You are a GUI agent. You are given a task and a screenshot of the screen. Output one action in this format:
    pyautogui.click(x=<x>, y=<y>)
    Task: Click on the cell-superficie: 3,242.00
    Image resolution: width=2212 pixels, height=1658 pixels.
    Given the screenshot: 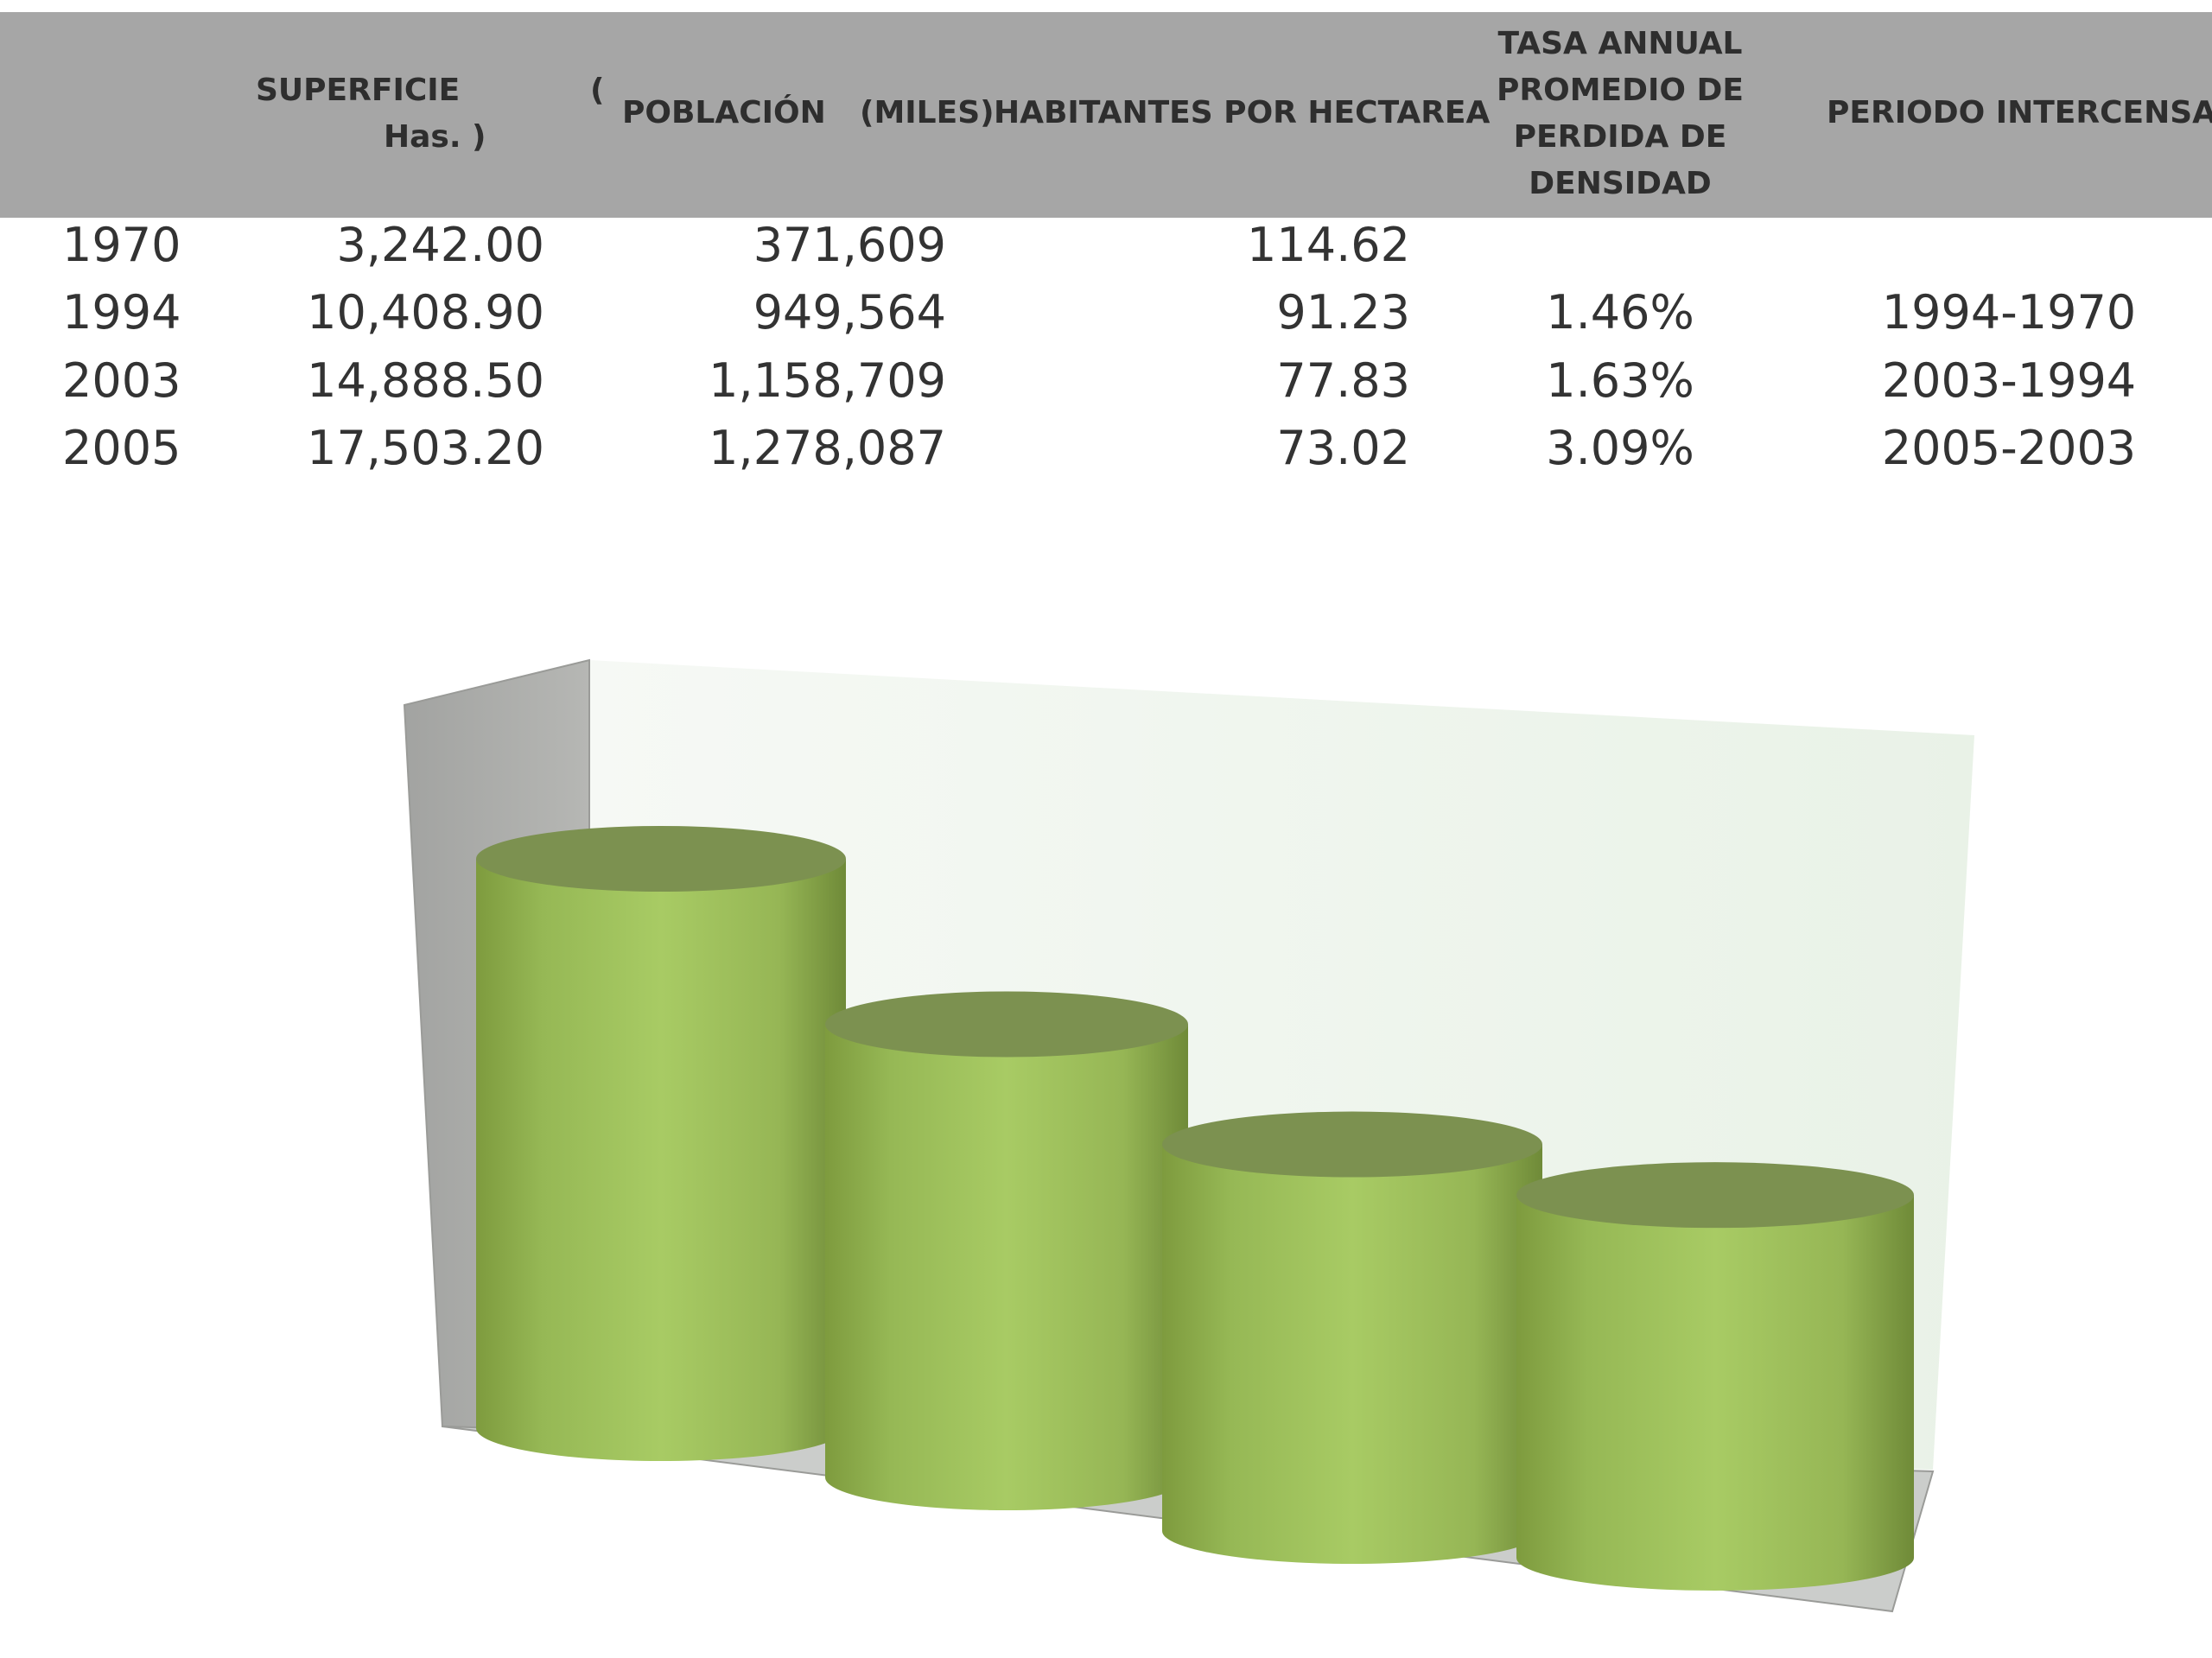 What is the action you would take?
    pyautogui.click(x=440, y=245)
    